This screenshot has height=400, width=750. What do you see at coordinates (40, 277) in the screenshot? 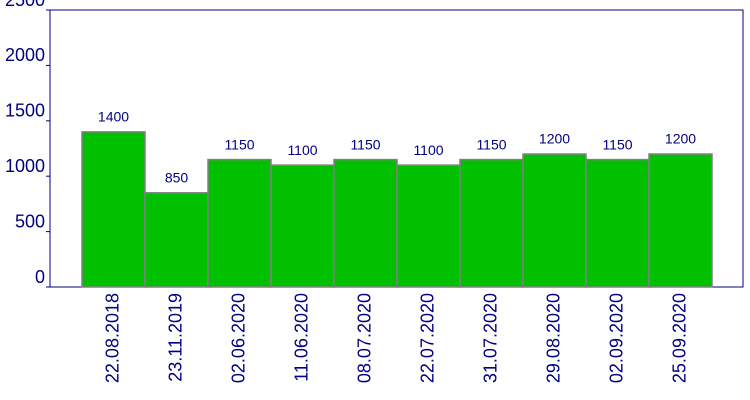
I see `y-tick-label: 0` at bounding box center [40, 277].